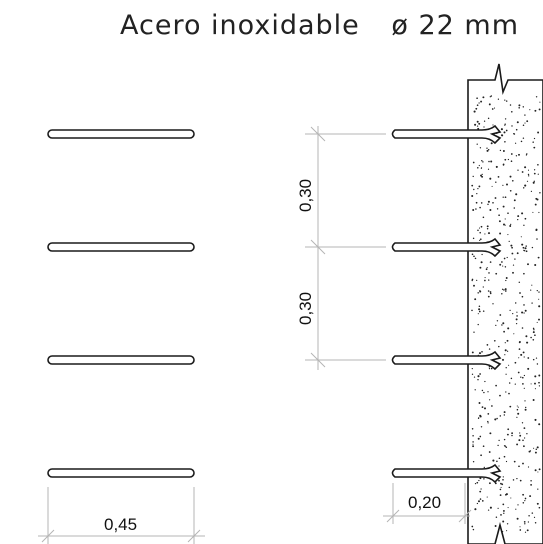  What do you see at coordinates (506, 314) in the screenshot?
I see `concrete-hatch` at bounding box center [506, 314].